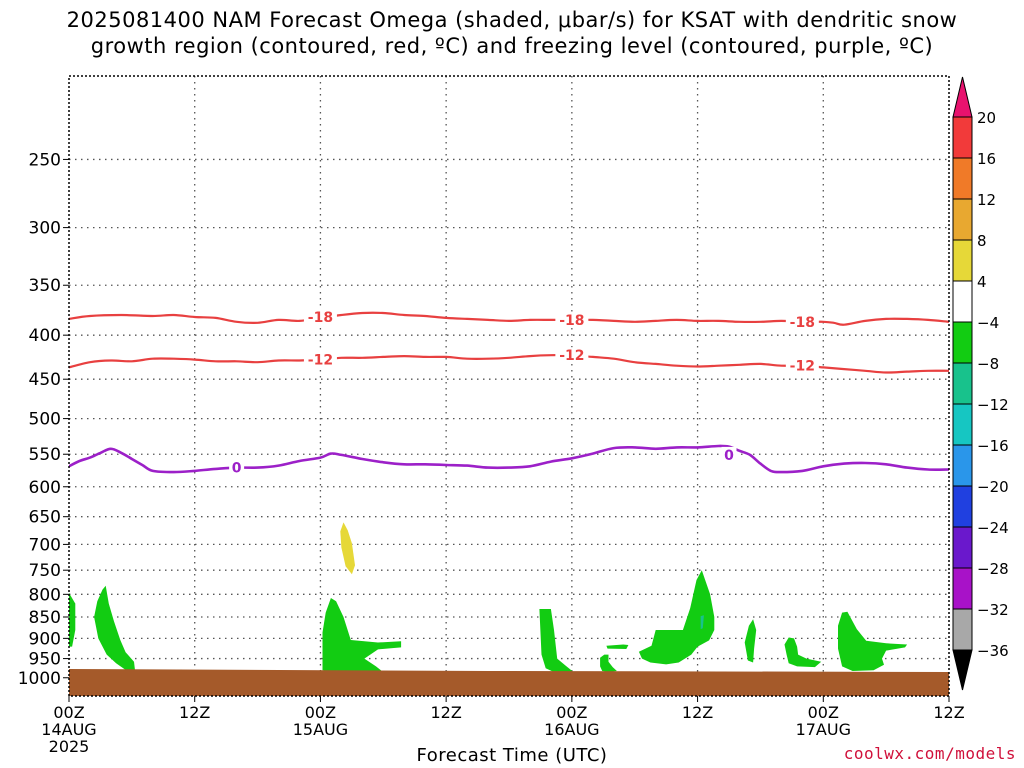  Describe the element at coordinates (962, 97) in the screenshot. I see `colorbar-top-arrow` at that location.